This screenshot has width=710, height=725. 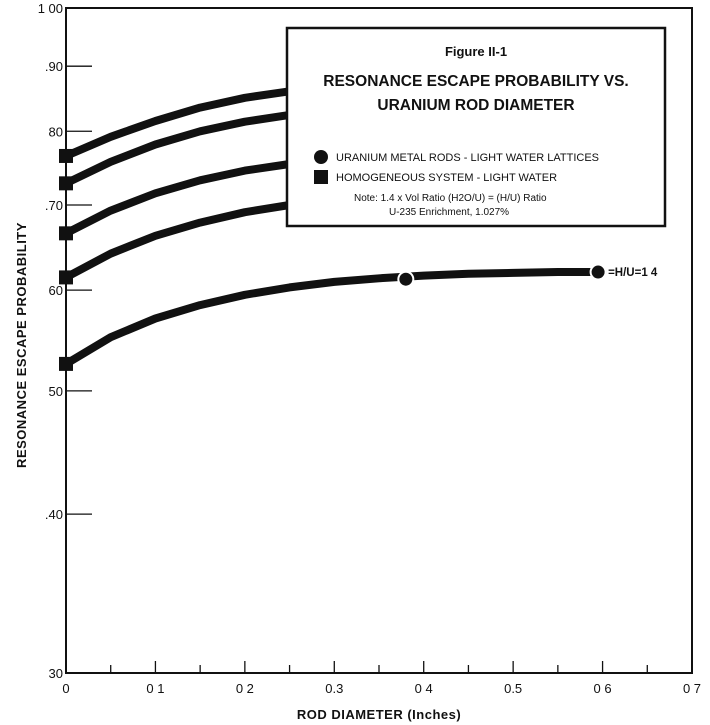 I want to click on legend-box, so click(x=476, y=127).